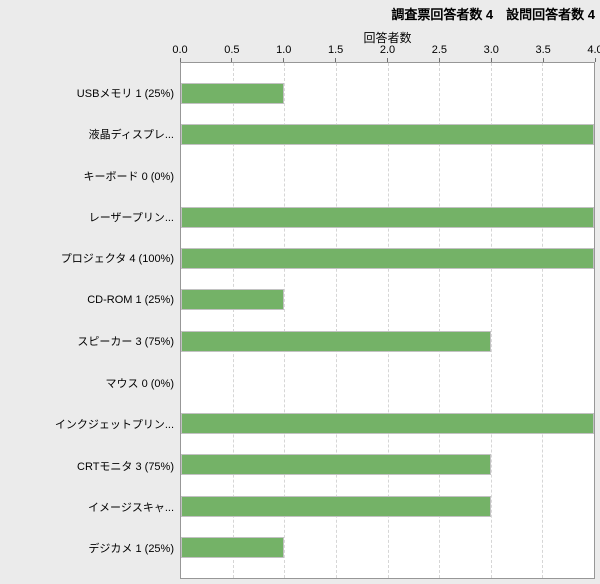  Describe the element at coordinates (491, 50) in the screenshot. I see `x-tick-label: 3.0` at that location.